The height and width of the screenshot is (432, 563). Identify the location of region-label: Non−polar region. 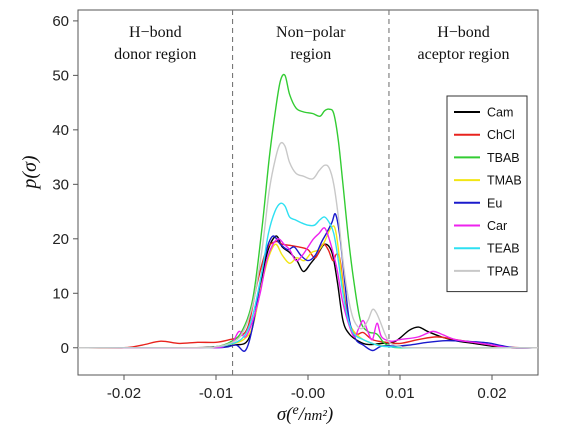
(311, 43).